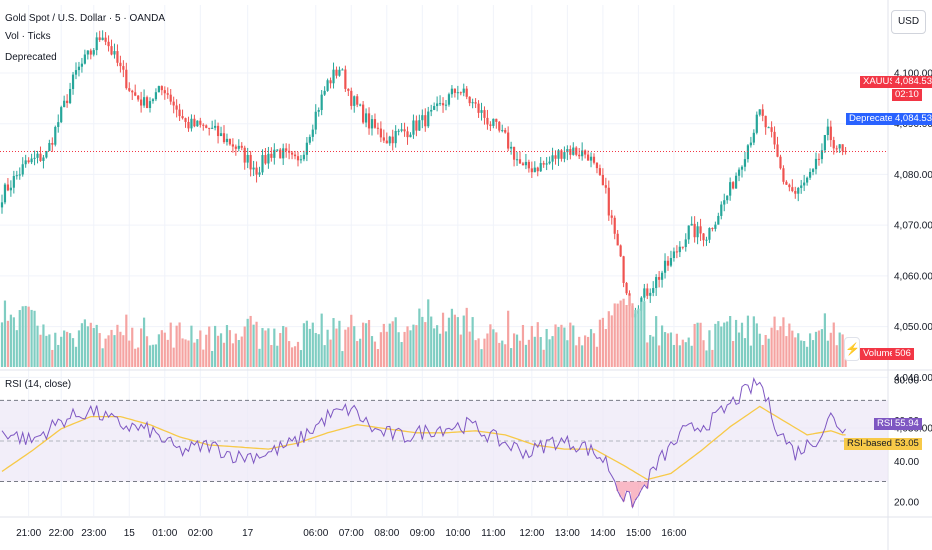 The height and width of the screenshot is (550, 932). I want to click on currency-button: USD, so click(908, 22).